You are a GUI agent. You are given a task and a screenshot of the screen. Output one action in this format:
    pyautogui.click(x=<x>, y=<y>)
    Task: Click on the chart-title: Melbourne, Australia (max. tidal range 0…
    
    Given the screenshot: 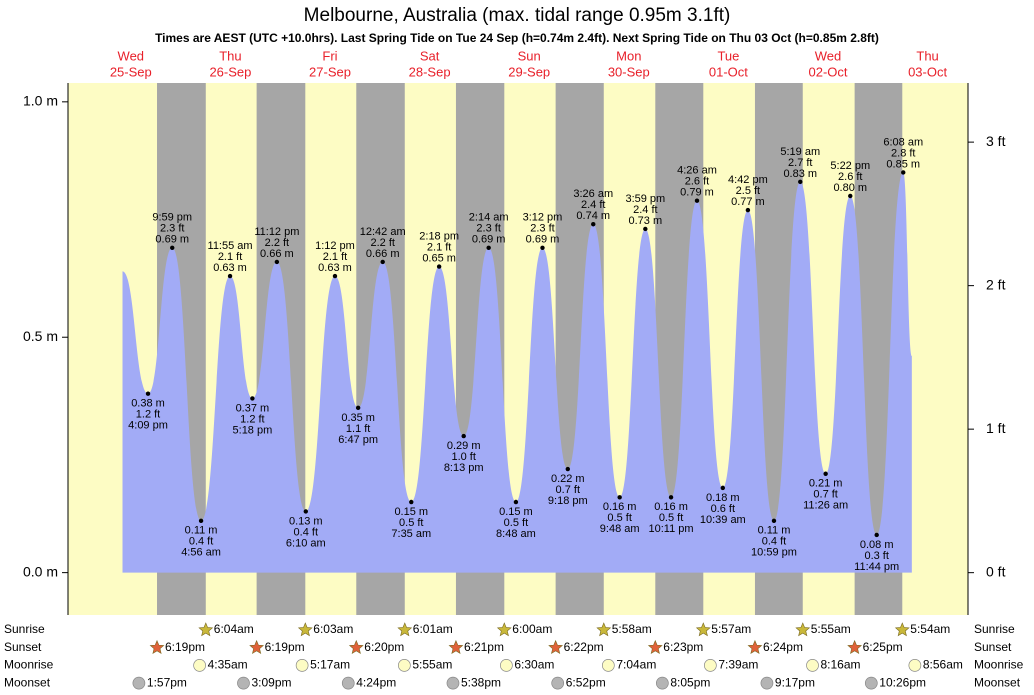 What is the action you would take?
    pyautogui.click(x=517, y=15)
    